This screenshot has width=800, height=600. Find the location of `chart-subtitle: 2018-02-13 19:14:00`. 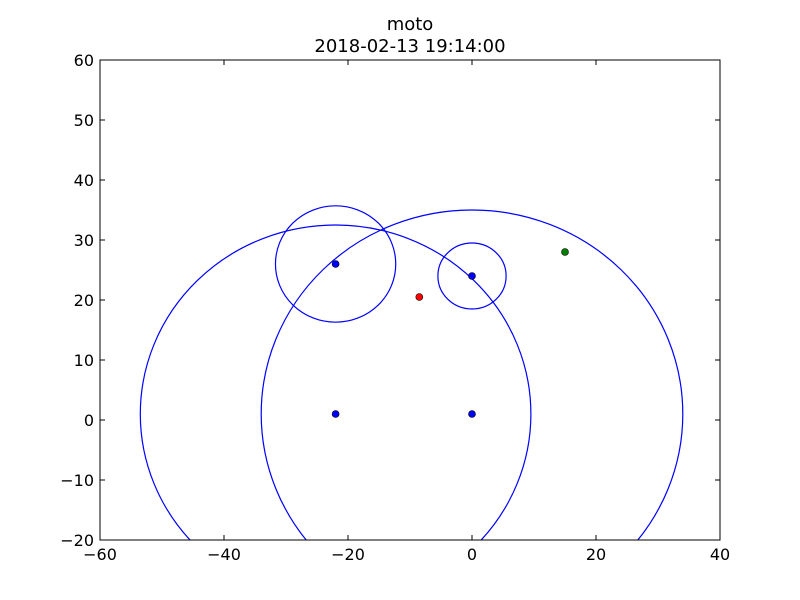

chart-subtitle: 2018-02-13 19:14:00 is located at coordinates (409, 46).